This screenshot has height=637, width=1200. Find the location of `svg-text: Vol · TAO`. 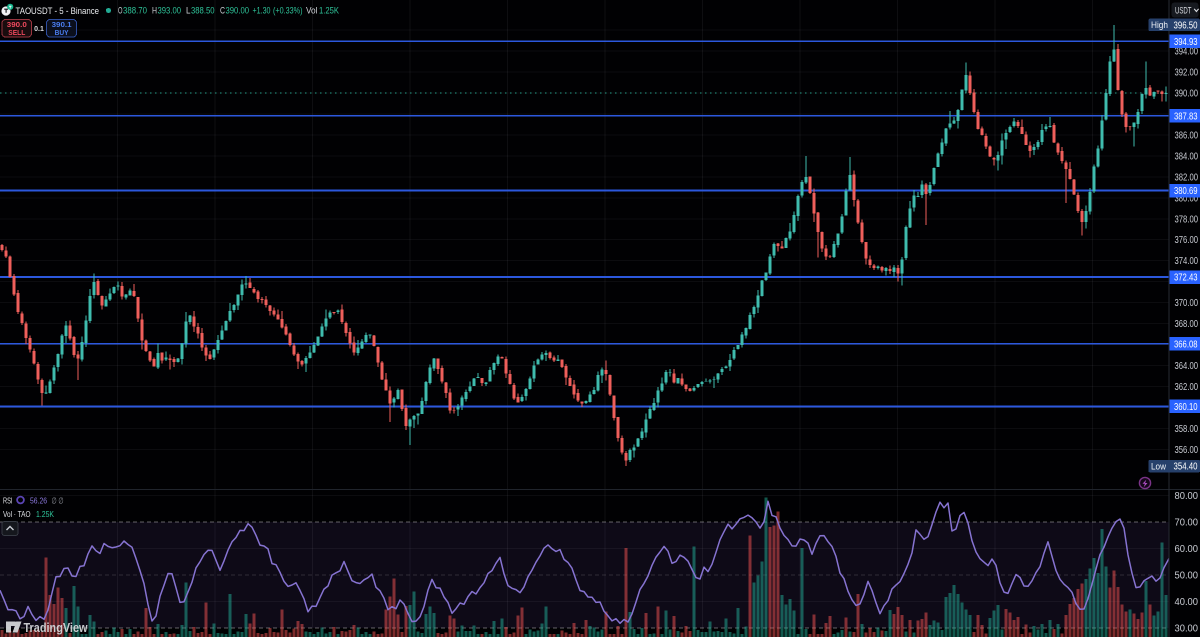

svg-text: Vol · TAO is located at coordinates (17, 514).